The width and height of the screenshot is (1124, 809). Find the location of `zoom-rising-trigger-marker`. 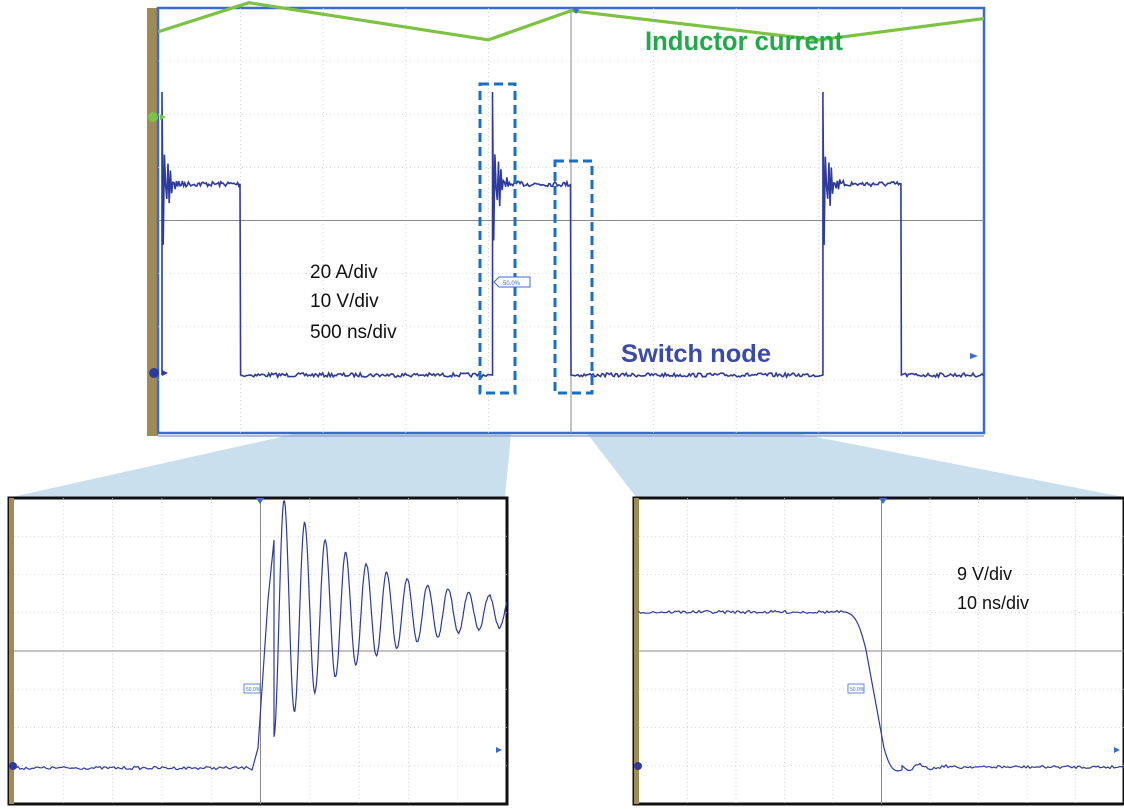

zoom-rising-trigger-marker is located at coordinates (260, 501).